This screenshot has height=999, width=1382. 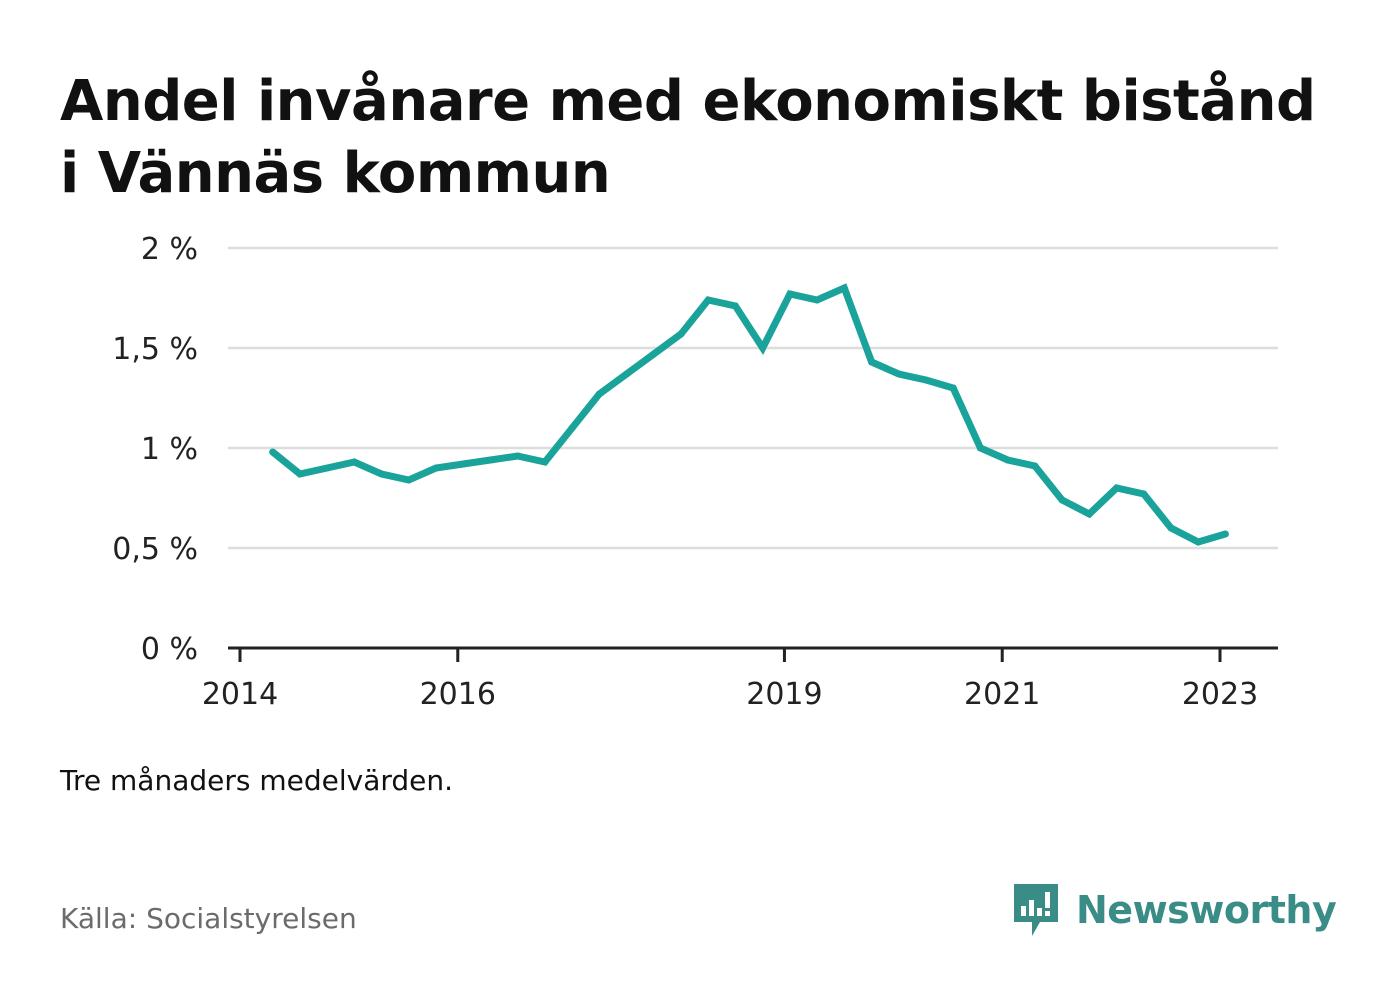 I want to click on source-credit: Källa: Socialstyrelsen, so click(x=208, y=918).